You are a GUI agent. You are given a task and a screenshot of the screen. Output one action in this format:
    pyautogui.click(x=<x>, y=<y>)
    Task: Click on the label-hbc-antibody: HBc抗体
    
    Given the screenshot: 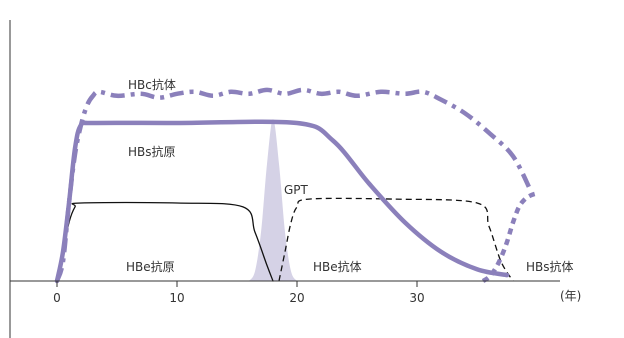 What is the action you would take?
    pyautogui.click(x=152, y=84)
    